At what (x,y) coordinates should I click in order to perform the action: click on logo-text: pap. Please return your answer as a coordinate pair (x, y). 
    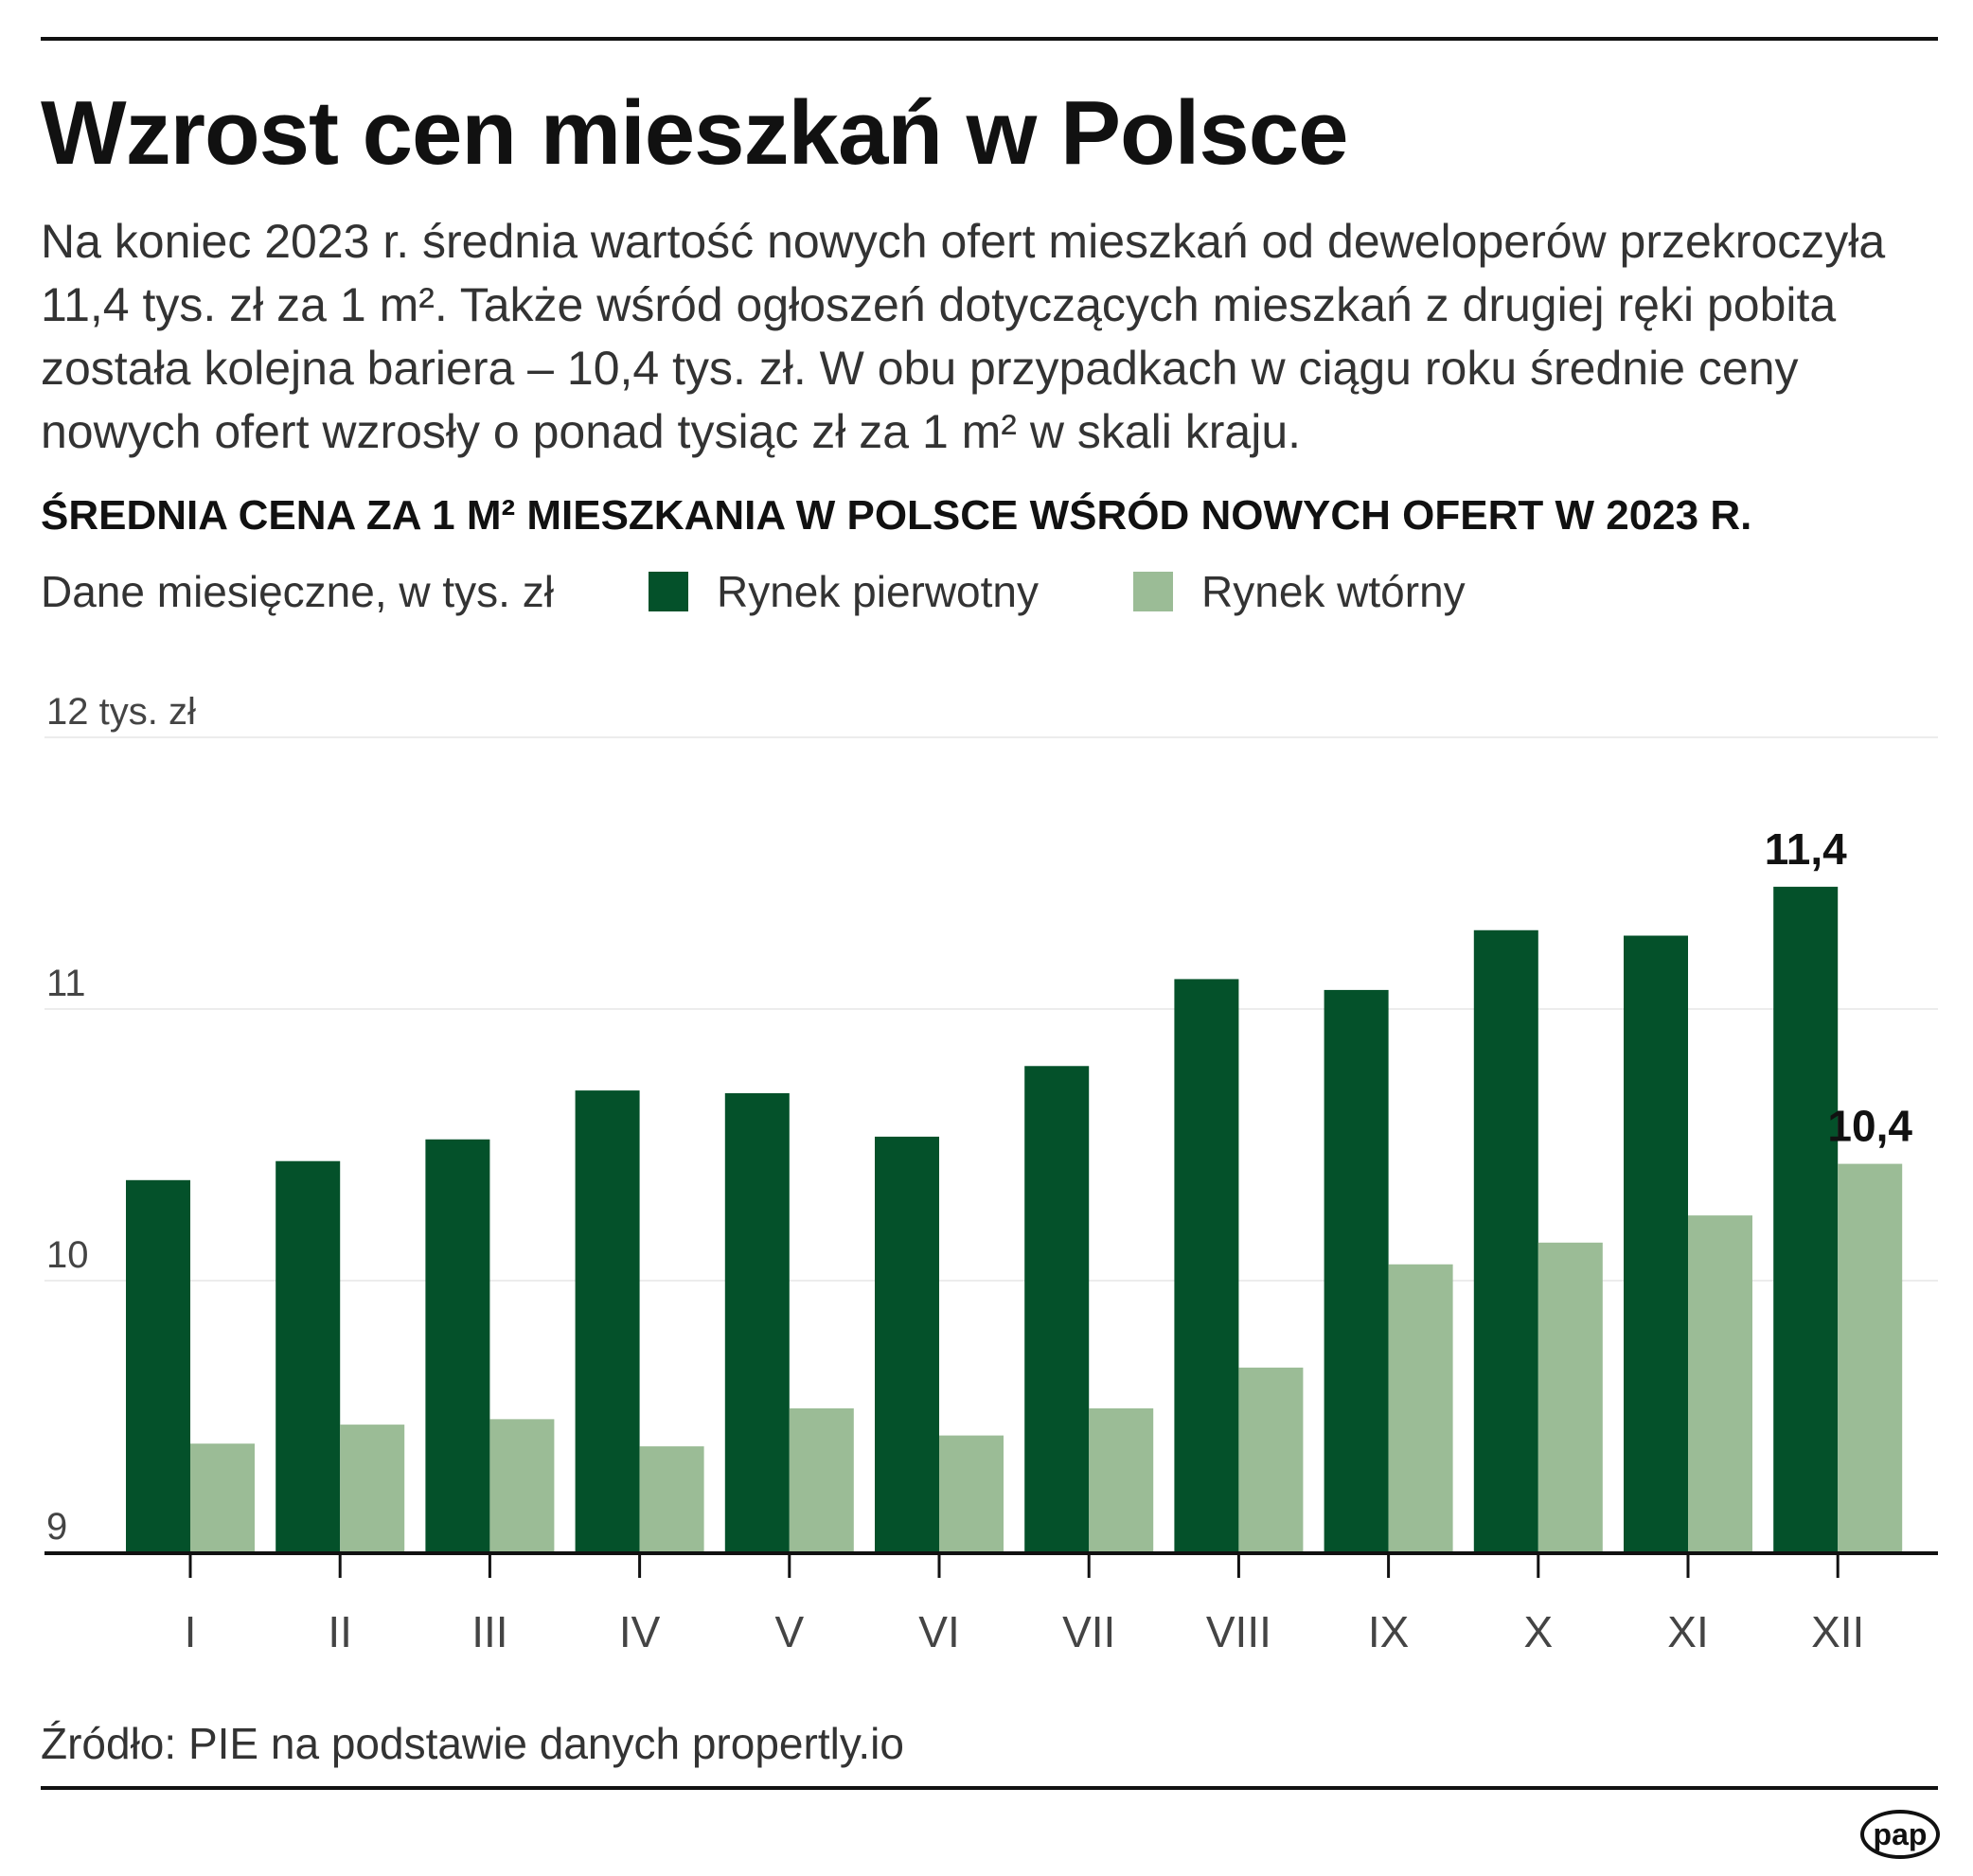
    Looking at the image, I should click on (1901, 1833).